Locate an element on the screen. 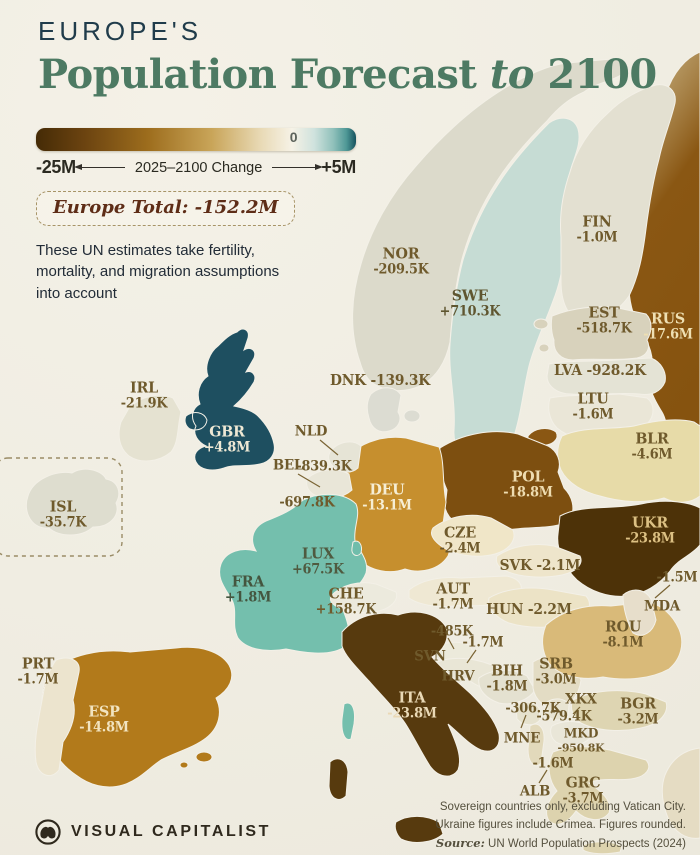 This screenshot has height=855, width=700. header: EUROPE'S Population Forecast to 2100 is located at coordinates (347, 57).